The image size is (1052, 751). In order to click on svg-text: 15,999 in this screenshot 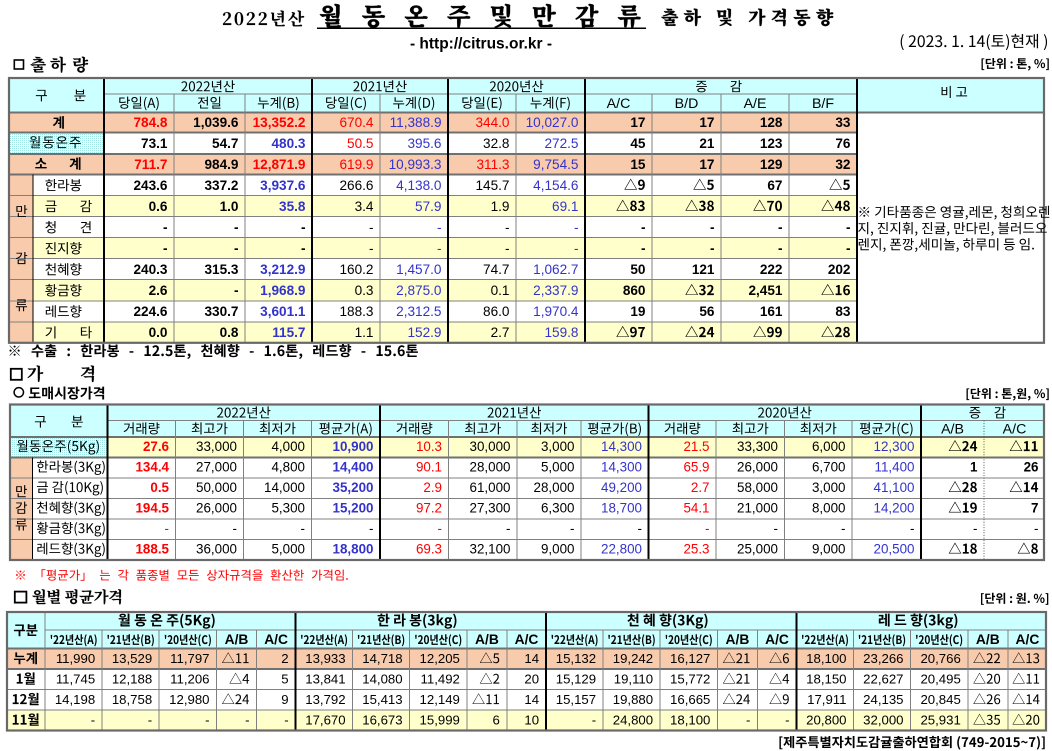, I will do `click(440, 720)`.